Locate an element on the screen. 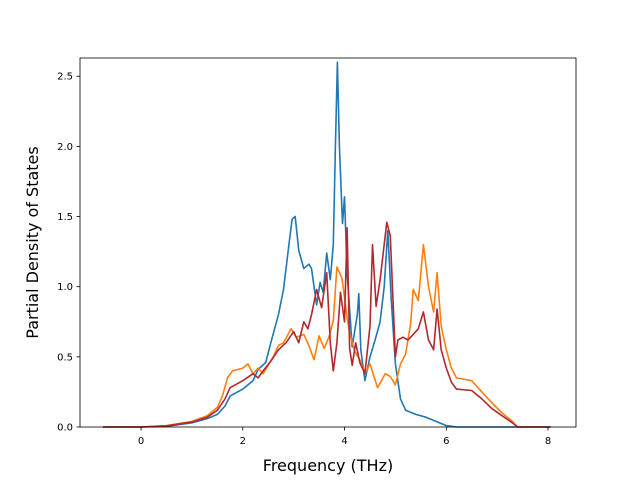 The image size is (640, 480). y-tick-label: 1.0 is located at coordinates (65, 287).